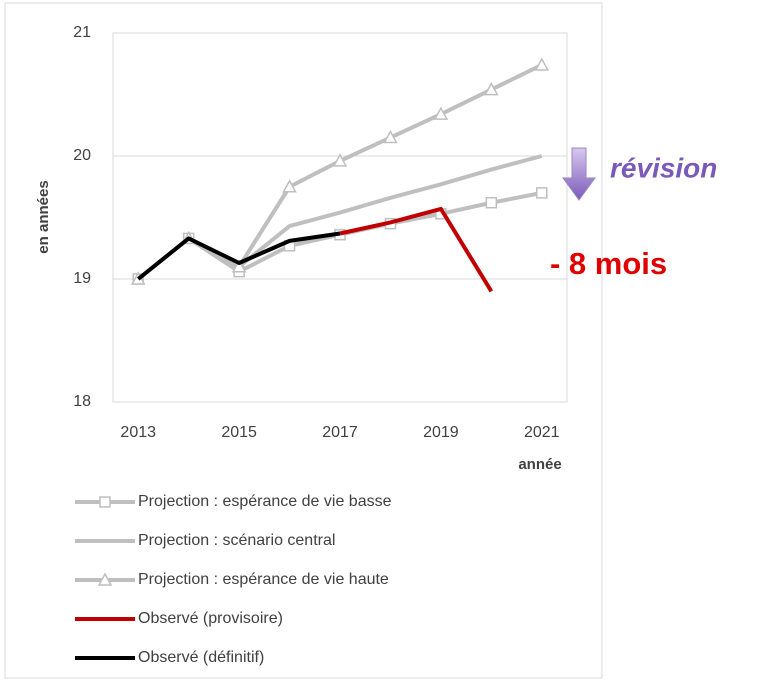 This screenshot has height=685, width=774. Describe the element at coordinates (542, 432) in the screenshot. I see `x-tick-label: 2021` at that location.